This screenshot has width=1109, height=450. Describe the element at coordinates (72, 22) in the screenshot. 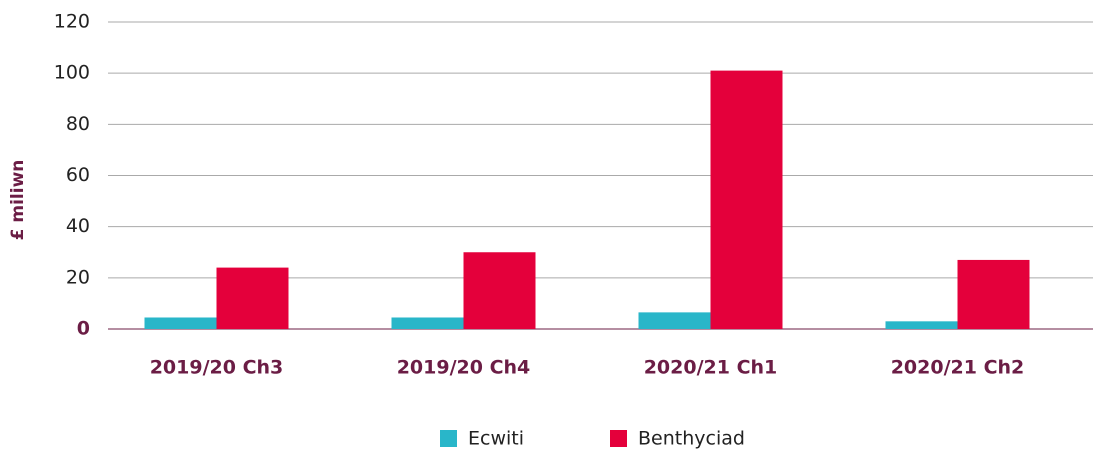

I see `y-tick-label: 120` at that location.